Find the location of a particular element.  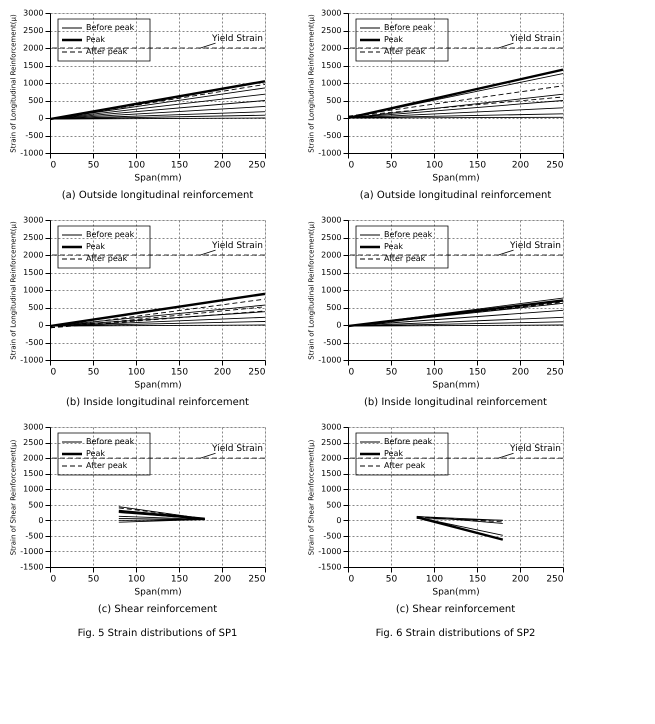

caption: Fig. 6 Strain distributions of SP2 is located at coordinates (456, 633).